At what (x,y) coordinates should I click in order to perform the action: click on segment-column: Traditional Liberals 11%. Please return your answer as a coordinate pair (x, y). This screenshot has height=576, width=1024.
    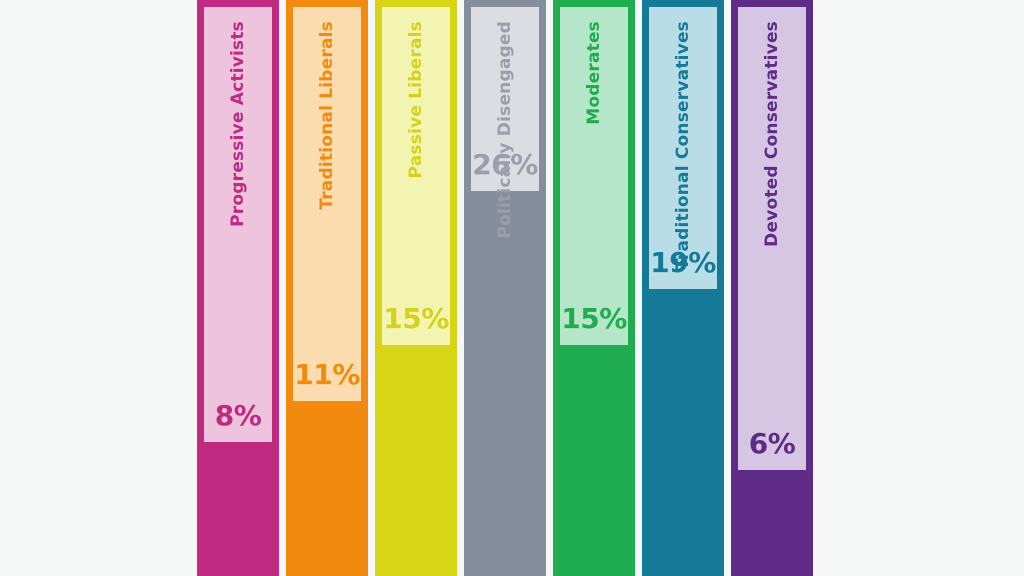
    Looking at the image, I should click on (327, 288).